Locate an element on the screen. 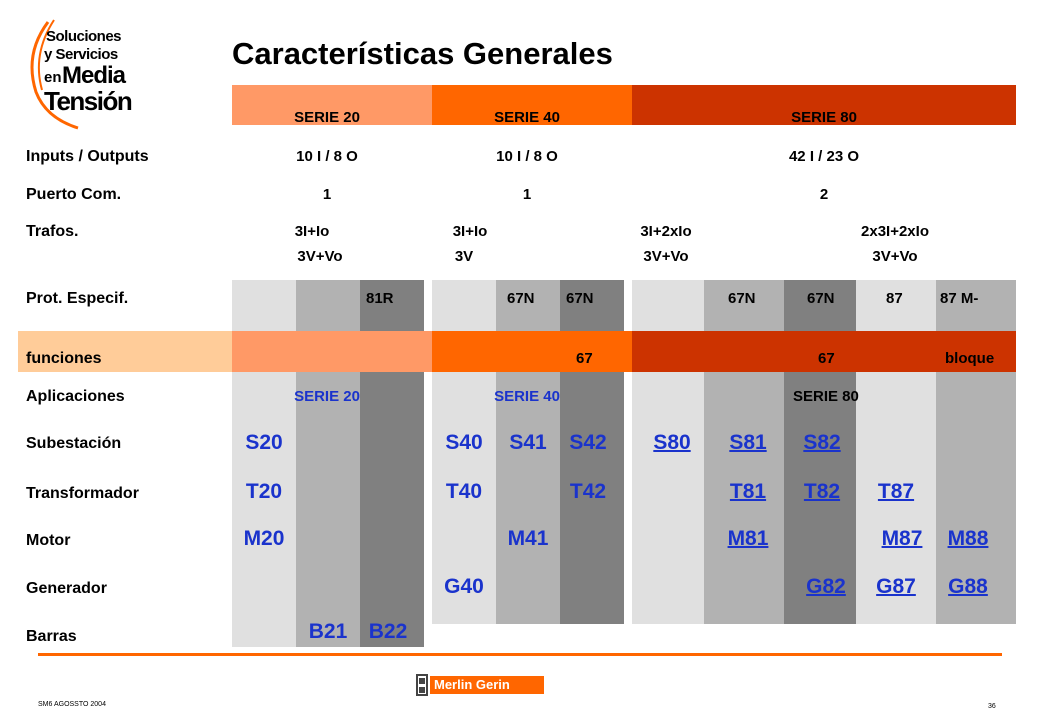 Image resolution: width=1040 pixels, height=720 pixels. link-t81: T81 is located at coordinates (748, 491).